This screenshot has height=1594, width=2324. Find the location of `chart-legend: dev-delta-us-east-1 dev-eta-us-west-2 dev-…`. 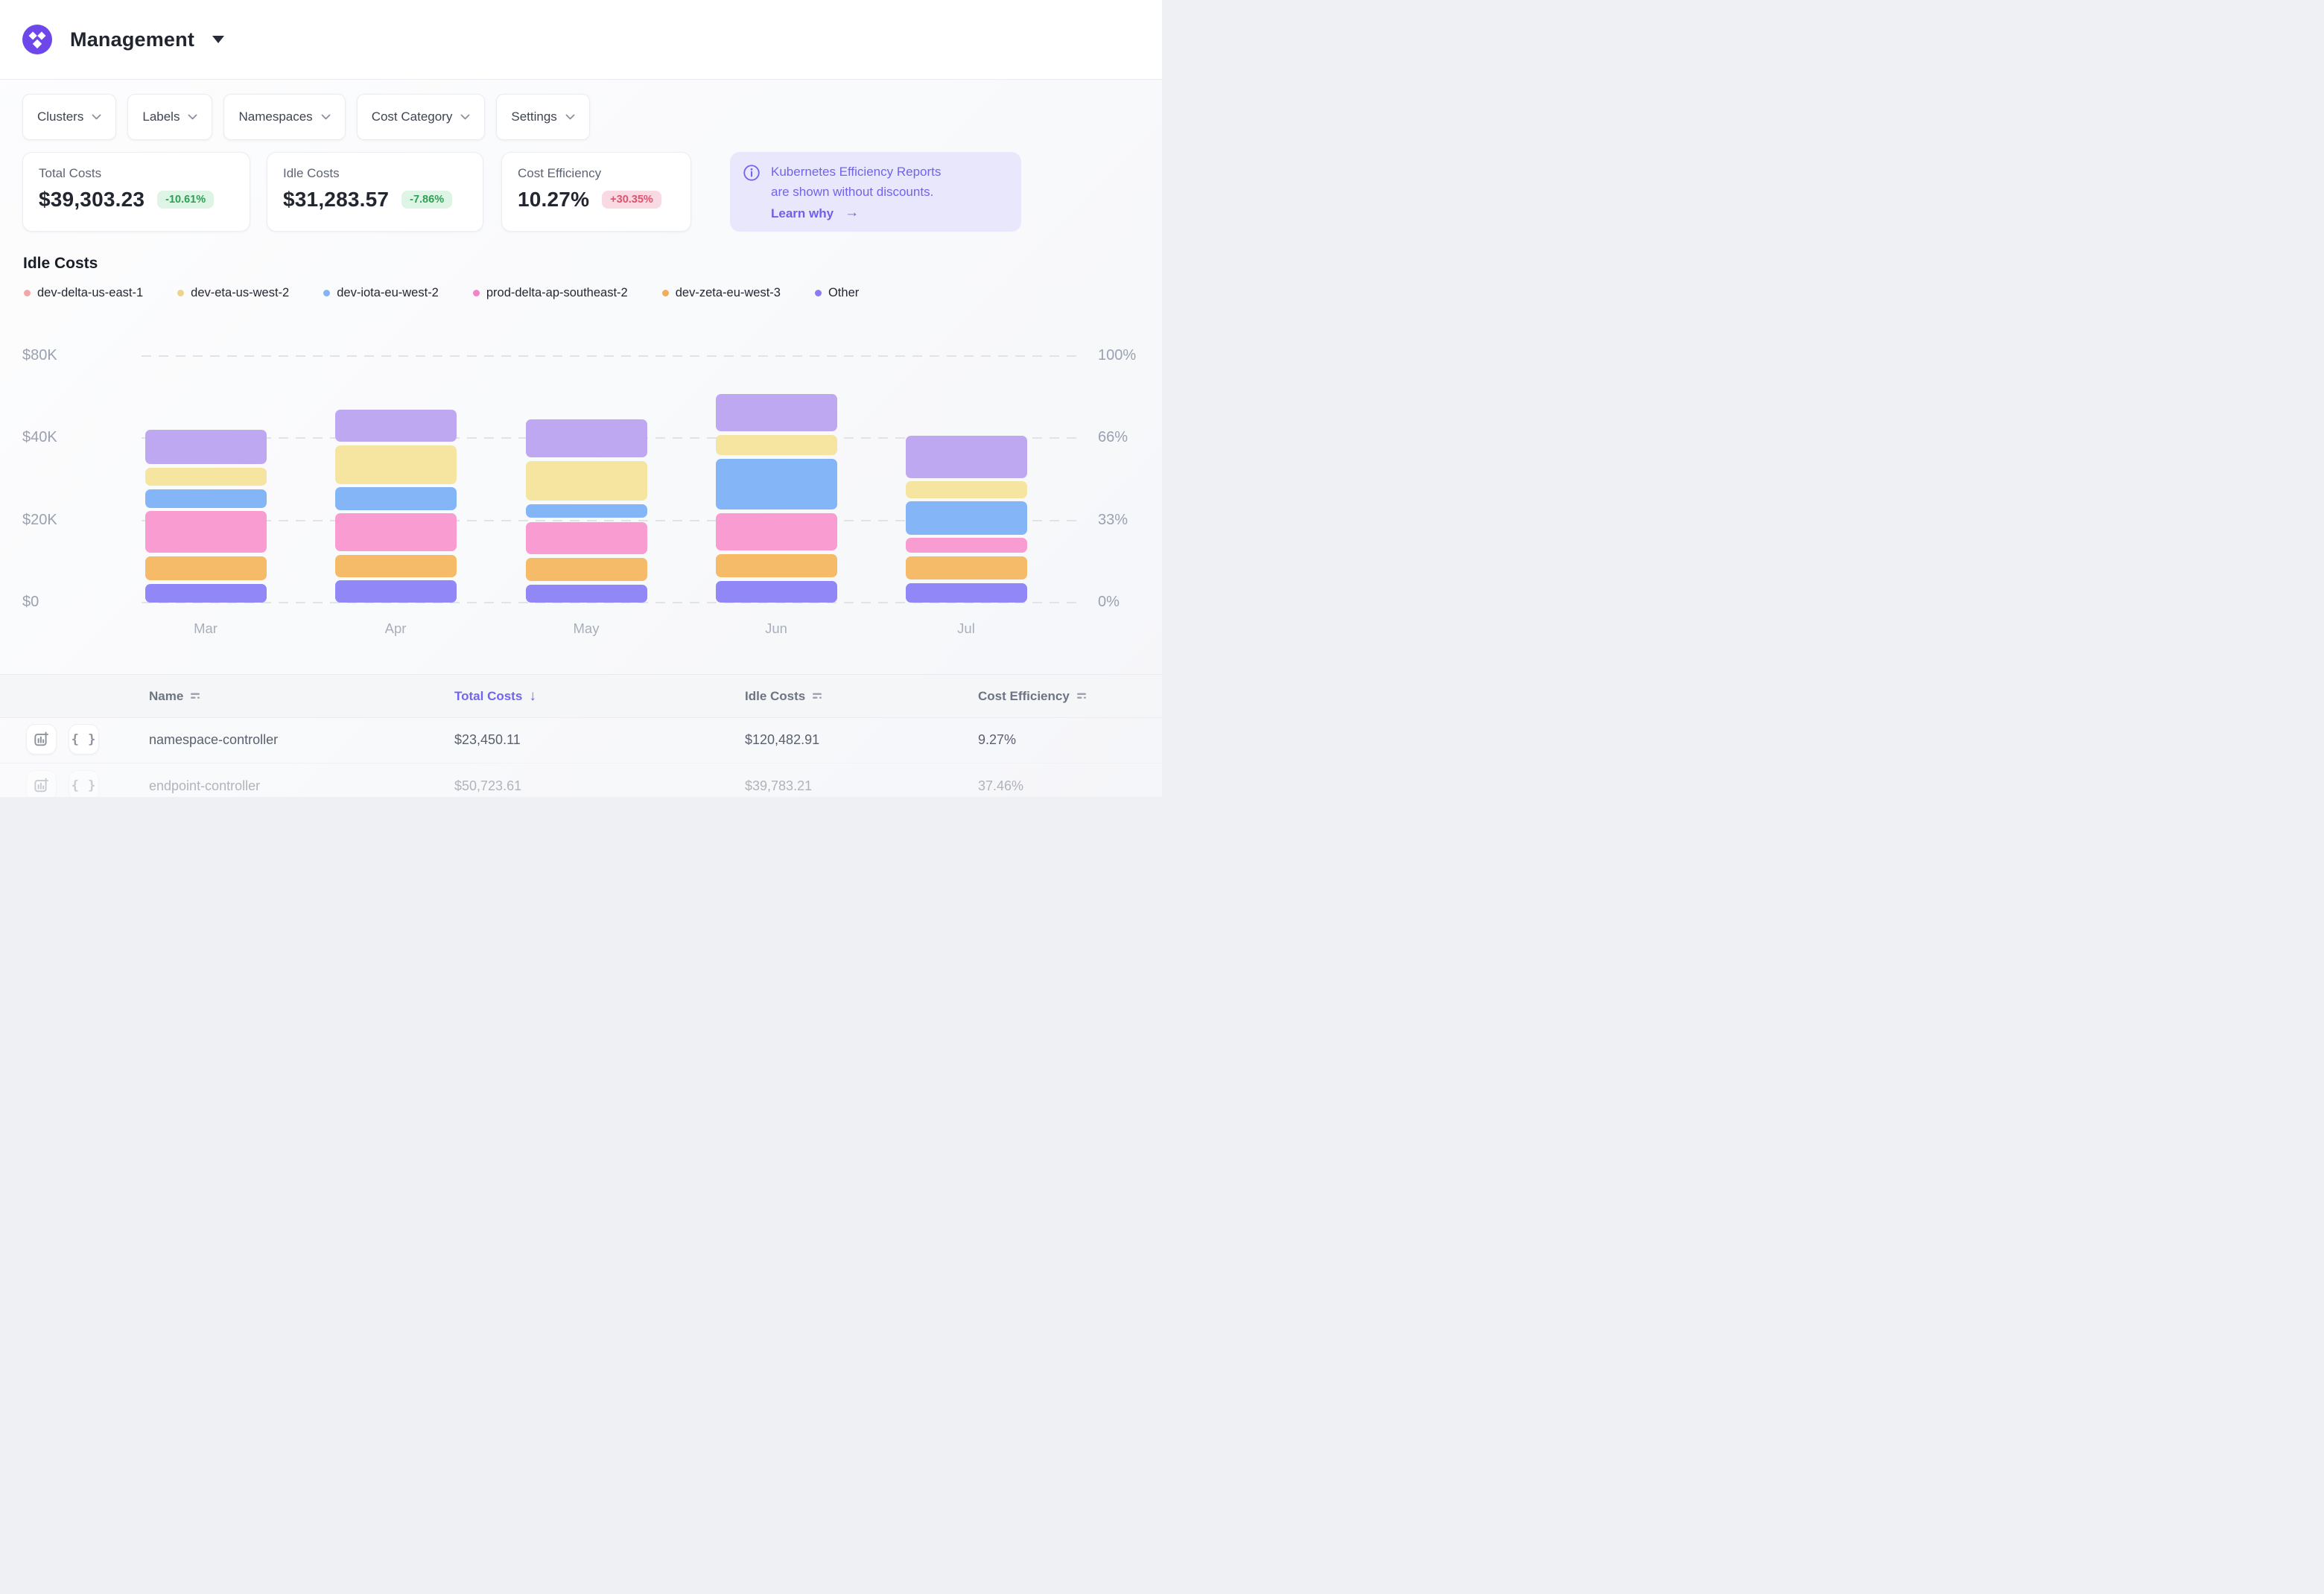

chart-legend: dev-delta-us-east-1 dev-eta-us-west-2 dev-… is located at coordinates (441, 293).